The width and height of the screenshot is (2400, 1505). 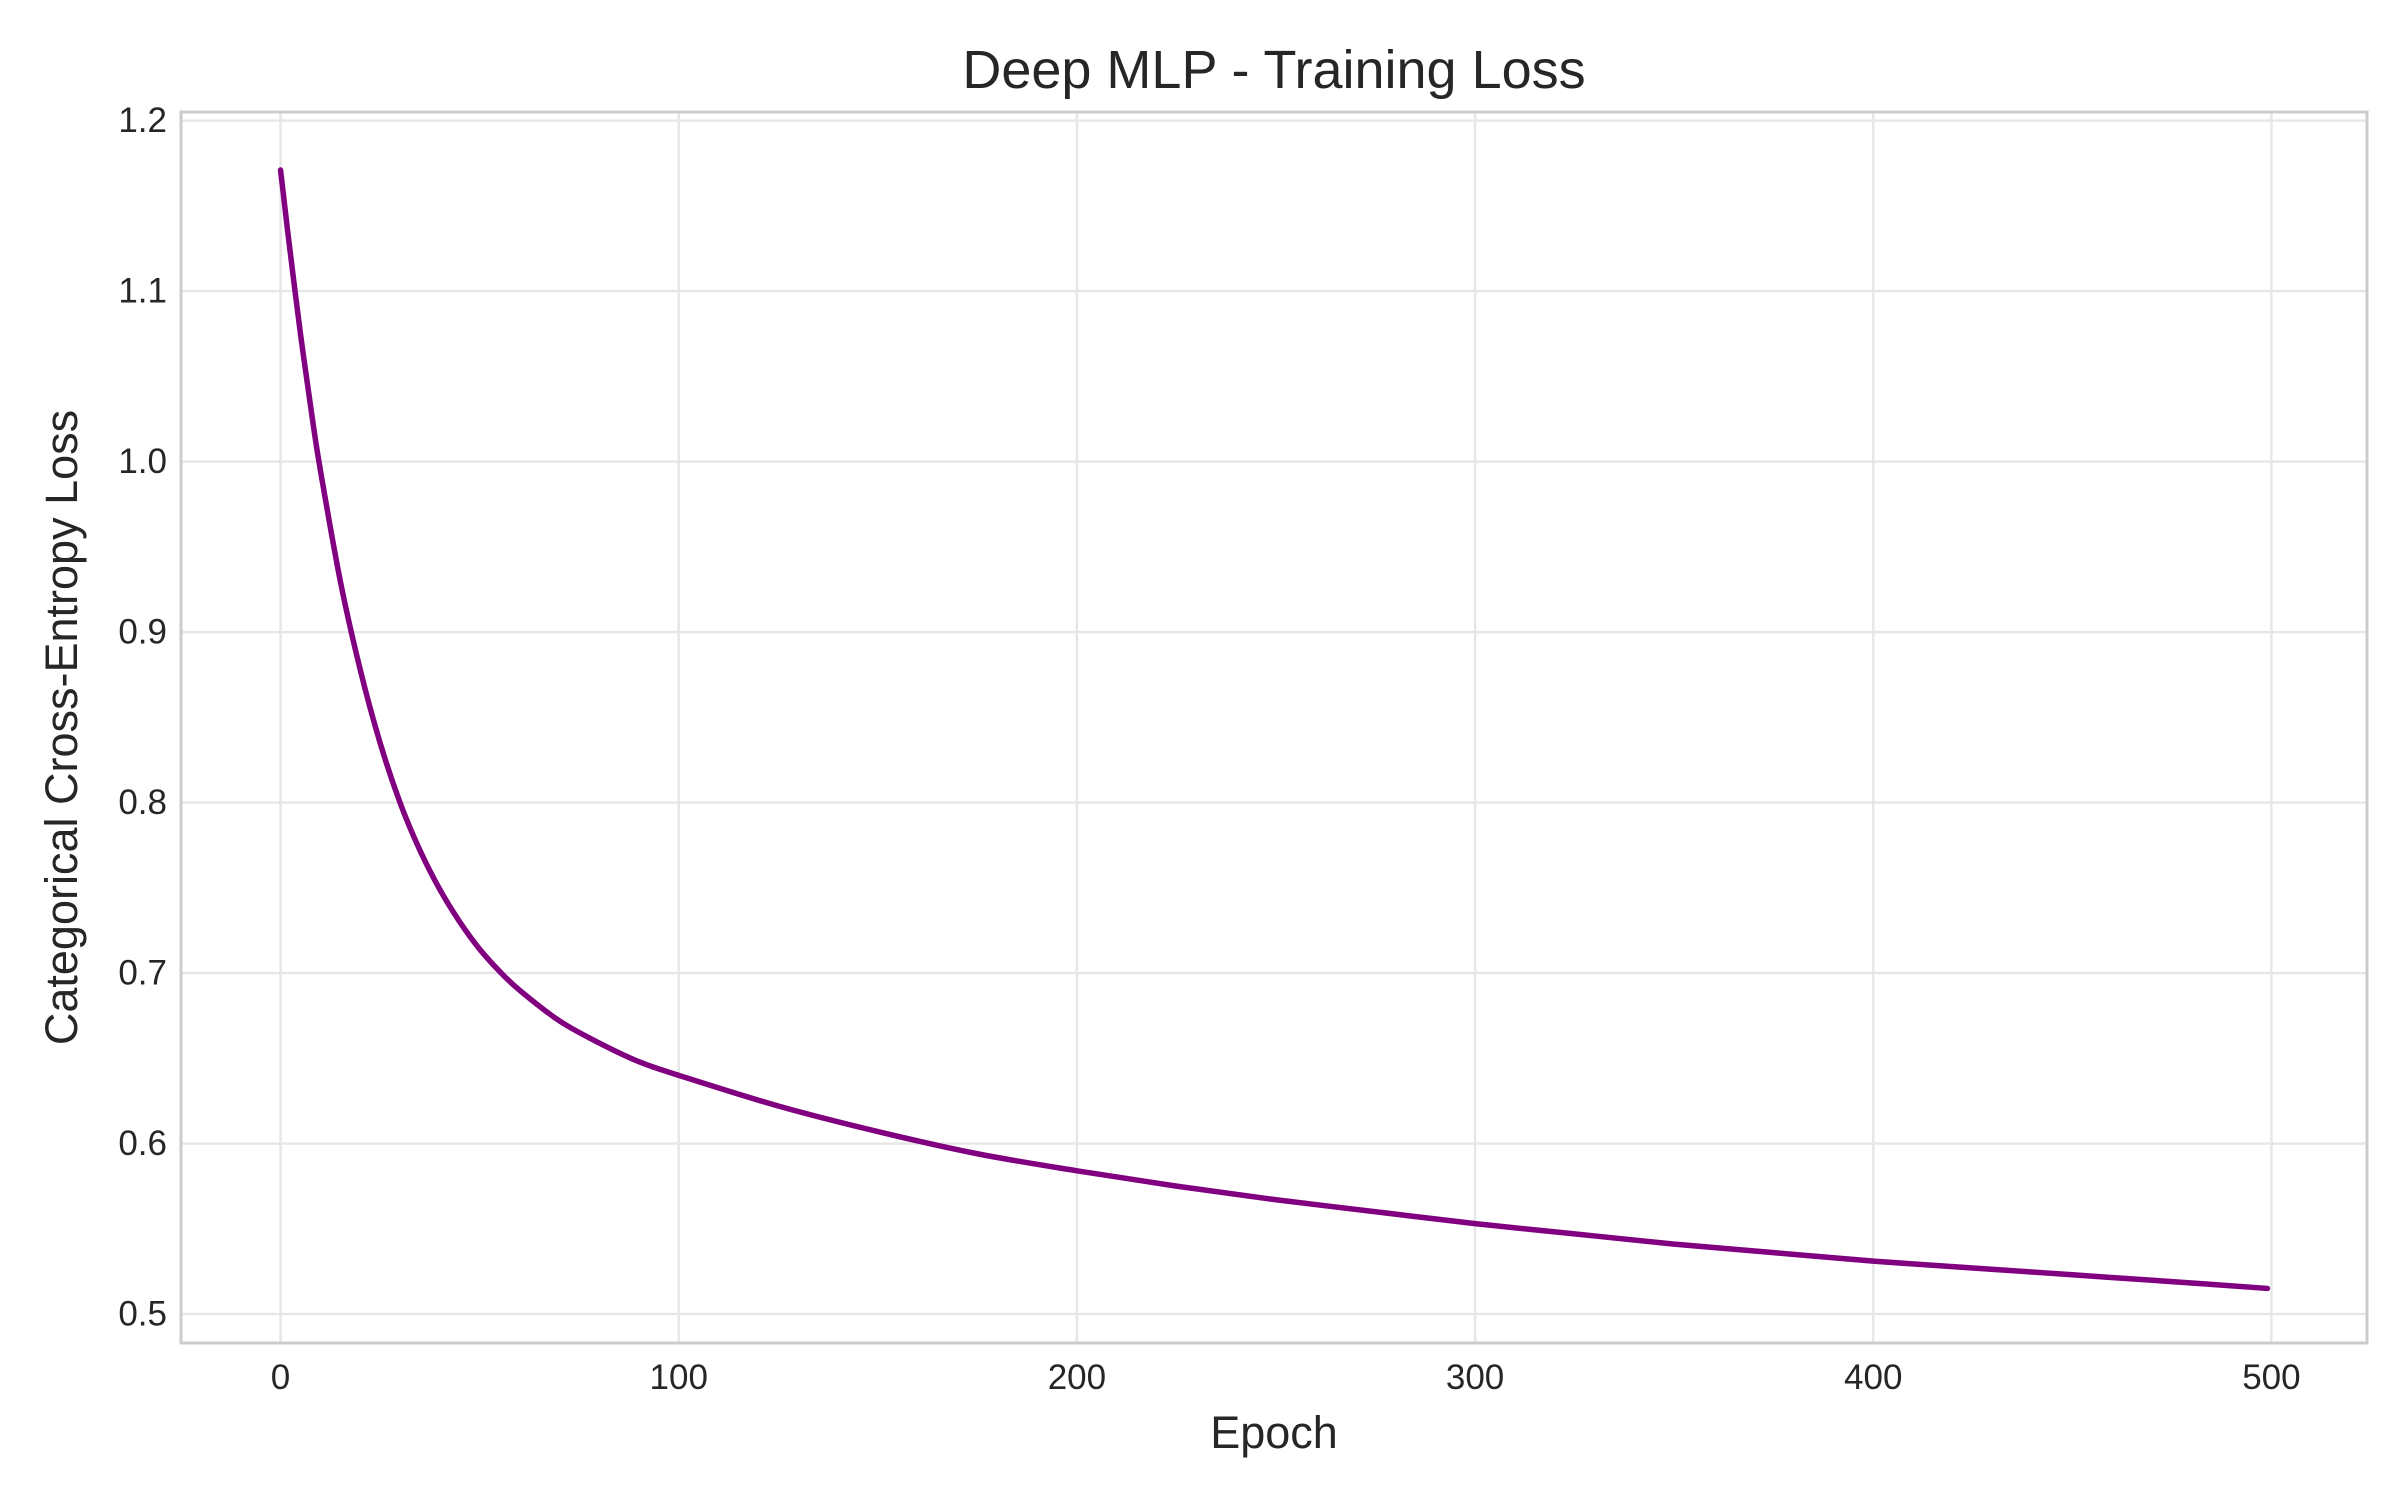 I want to click on x-tick-label: 100, so click(x=679, y=1377).